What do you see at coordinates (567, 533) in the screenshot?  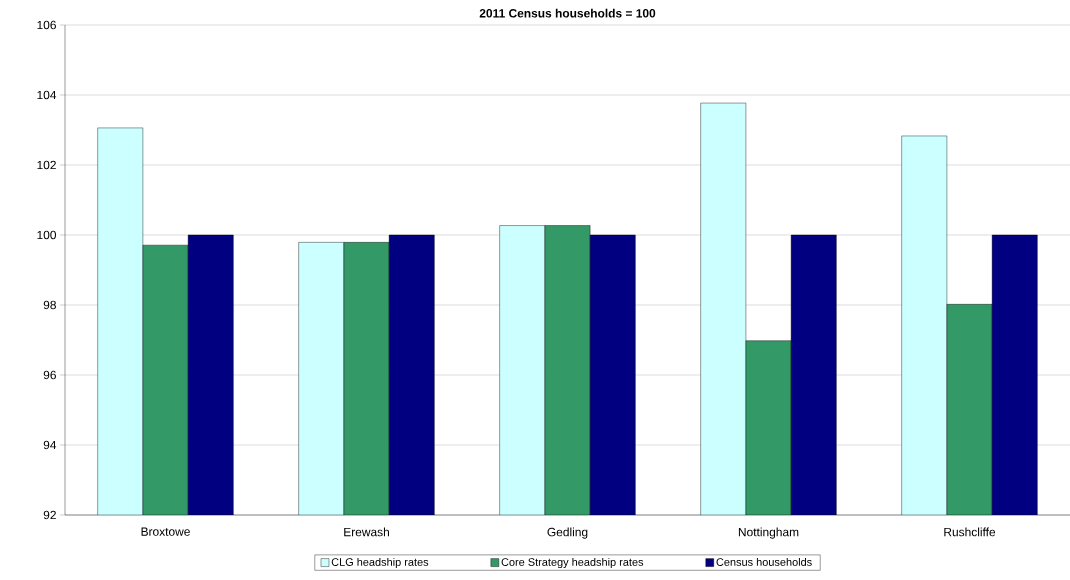 I see `x-tick-label: Gedling` at bounding box center [567, 533].